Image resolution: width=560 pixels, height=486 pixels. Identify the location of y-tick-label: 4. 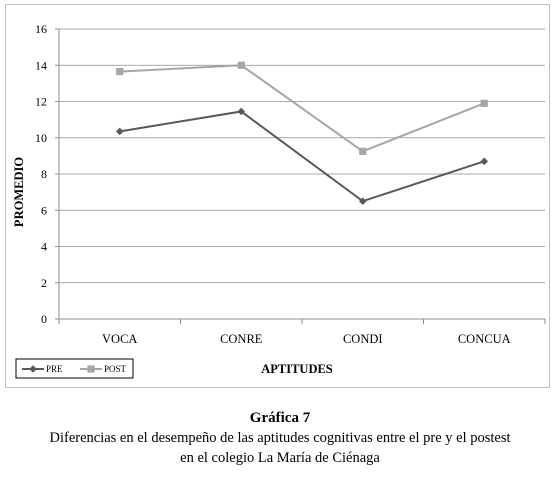
(44, 247).